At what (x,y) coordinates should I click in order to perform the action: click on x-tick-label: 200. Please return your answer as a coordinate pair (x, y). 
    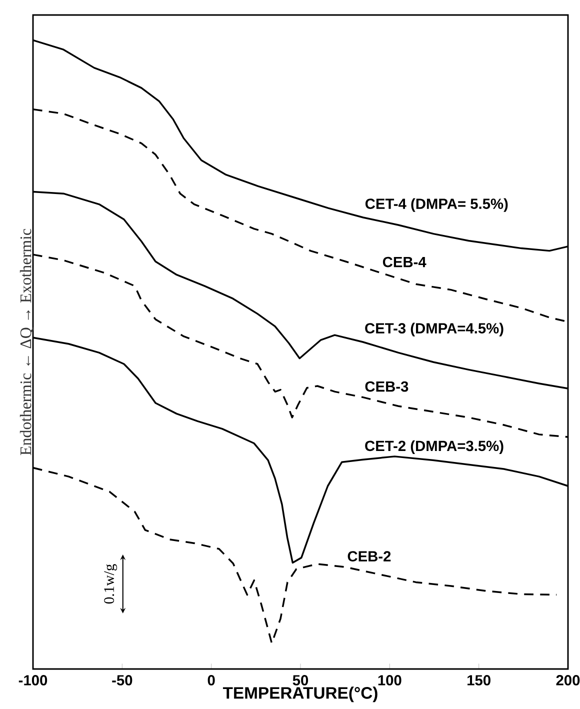
    Looking at the image, I should click on (568, 680).